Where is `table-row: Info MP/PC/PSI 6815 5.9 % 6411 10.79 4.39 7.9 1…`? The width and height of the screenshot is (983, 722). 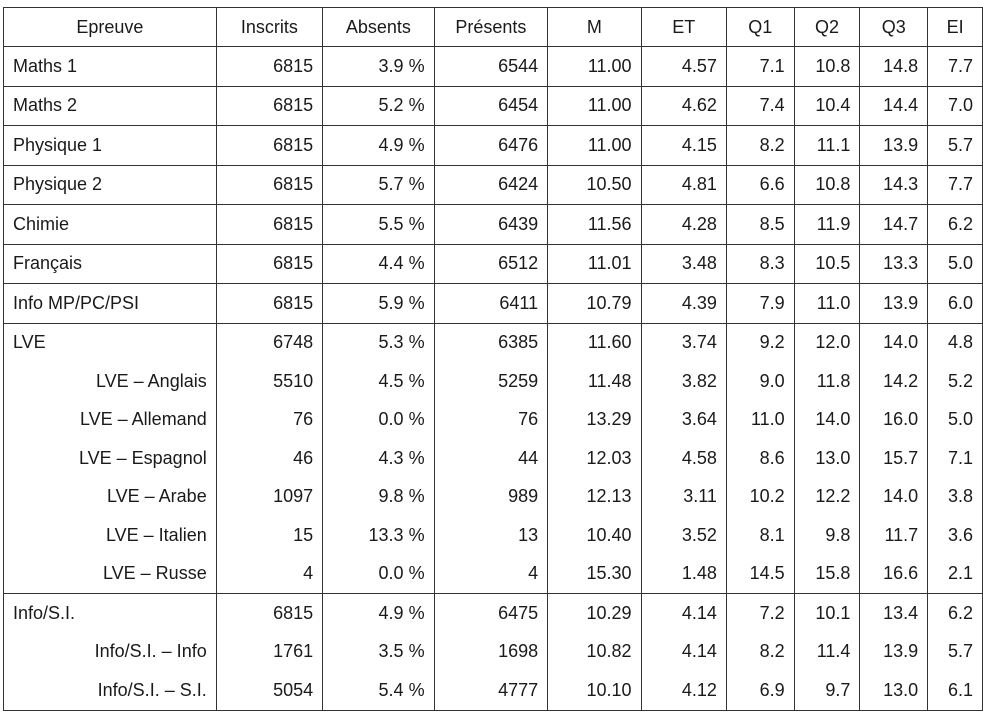 table-row: Info MP/PC/PSI 6815 5.9 % 6411 10.79 4.39 7.9 1… is located at coordinates (493, 303).